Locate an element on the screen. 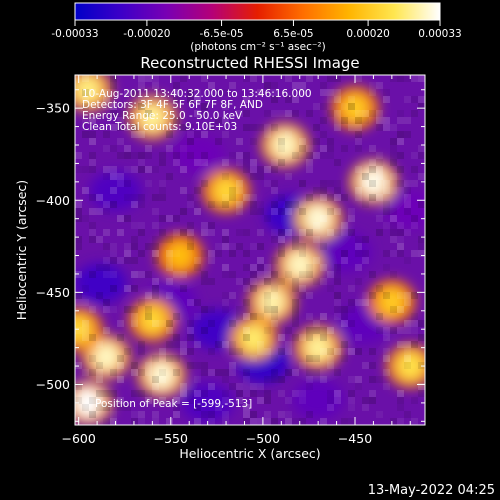 The height and width of the screenshot is (500, 500). x-axis-label: Heliocentric X (arcsec) is located at coordinates (249, 453).